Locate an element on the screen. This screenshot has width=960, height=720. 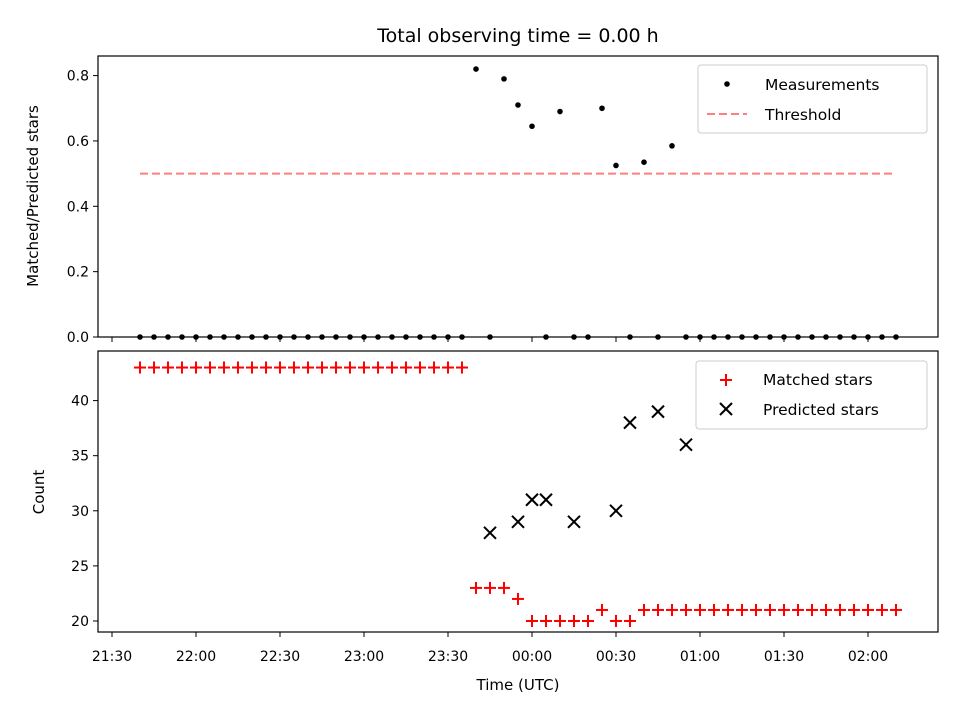
legend-threshold-label: Threshold is located at coordinates (802, 115).